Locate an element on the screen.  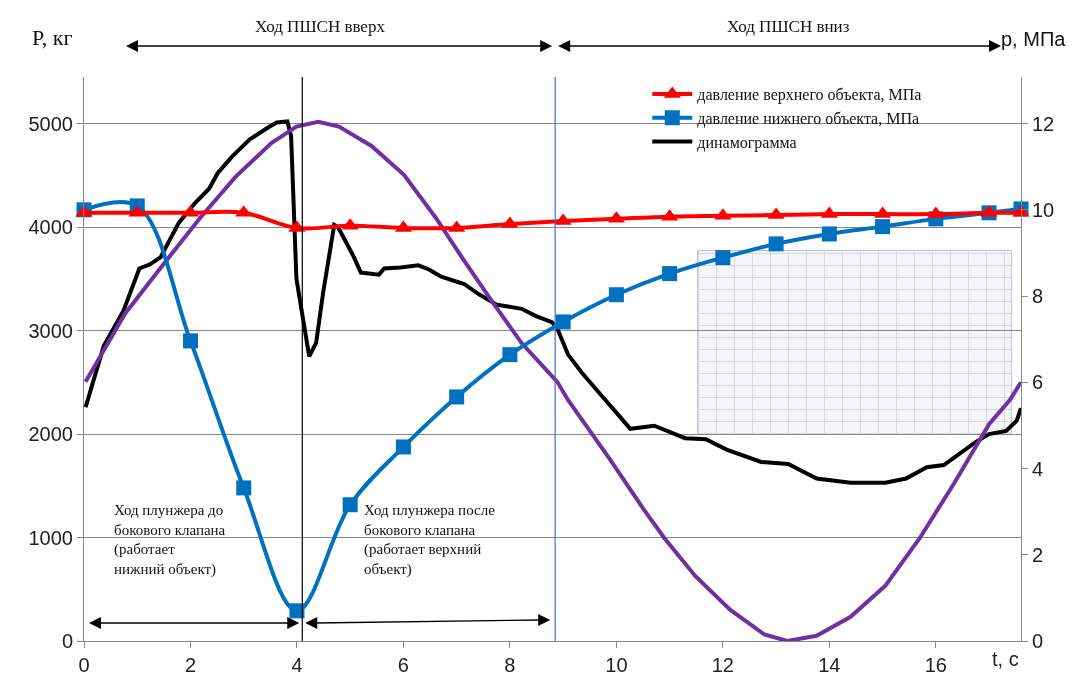
text: Ход ПШСН вниз is located at coordinates (788, 26).